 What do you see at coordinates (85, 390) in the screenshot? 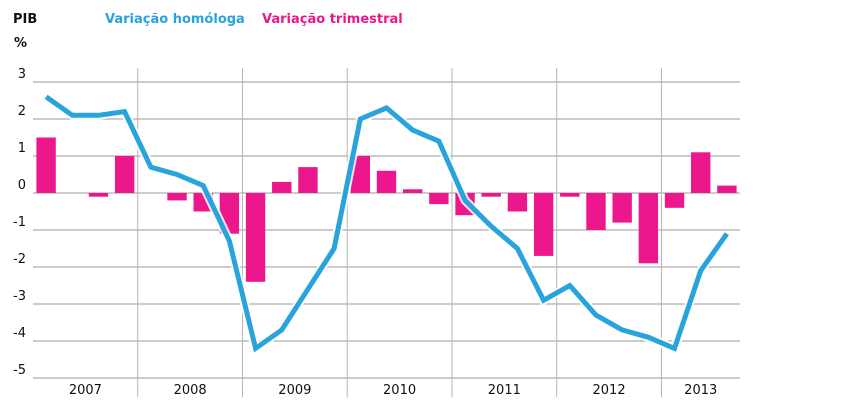
I see `x-tick-label: 2007` at bounding box center [85, 390].